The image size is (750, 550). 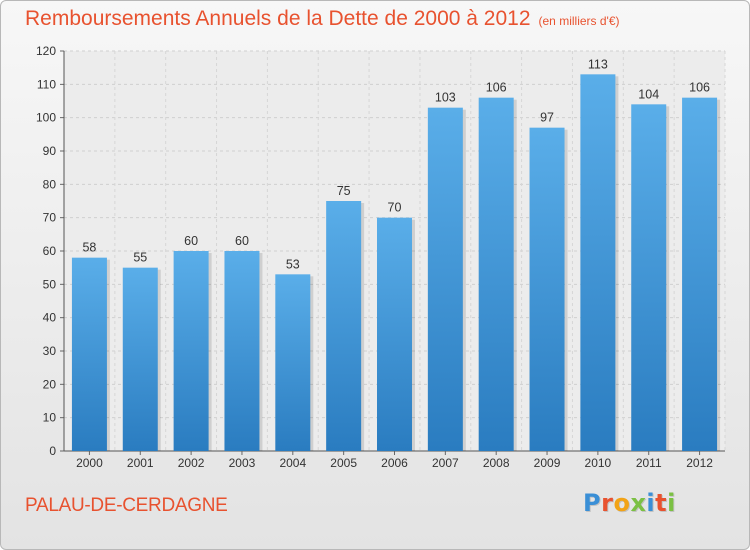 I want to click on y-tick-label: 120, so click(x=46, y=51).